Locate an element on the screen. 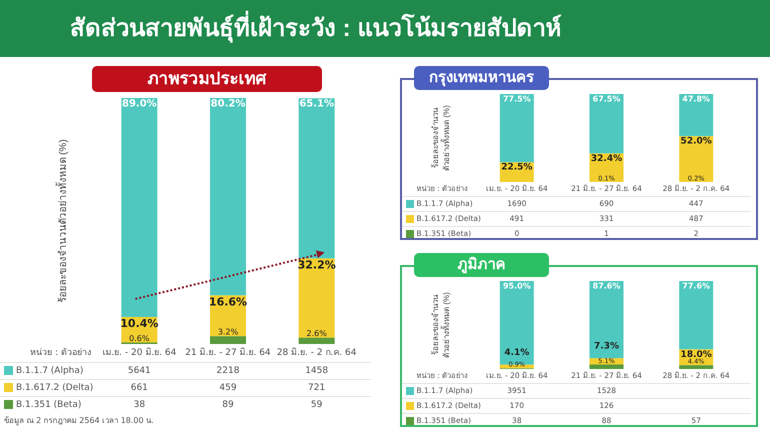  text: 89 is located at coordinates (228, 405).